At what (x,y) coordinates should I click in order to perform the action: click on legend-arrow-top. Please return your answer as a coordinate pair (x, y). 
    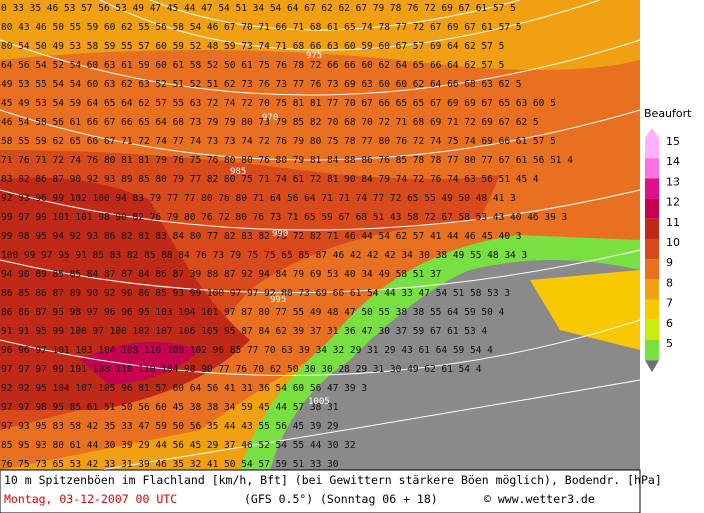
    Looking at the image, I should click on (652, 133).